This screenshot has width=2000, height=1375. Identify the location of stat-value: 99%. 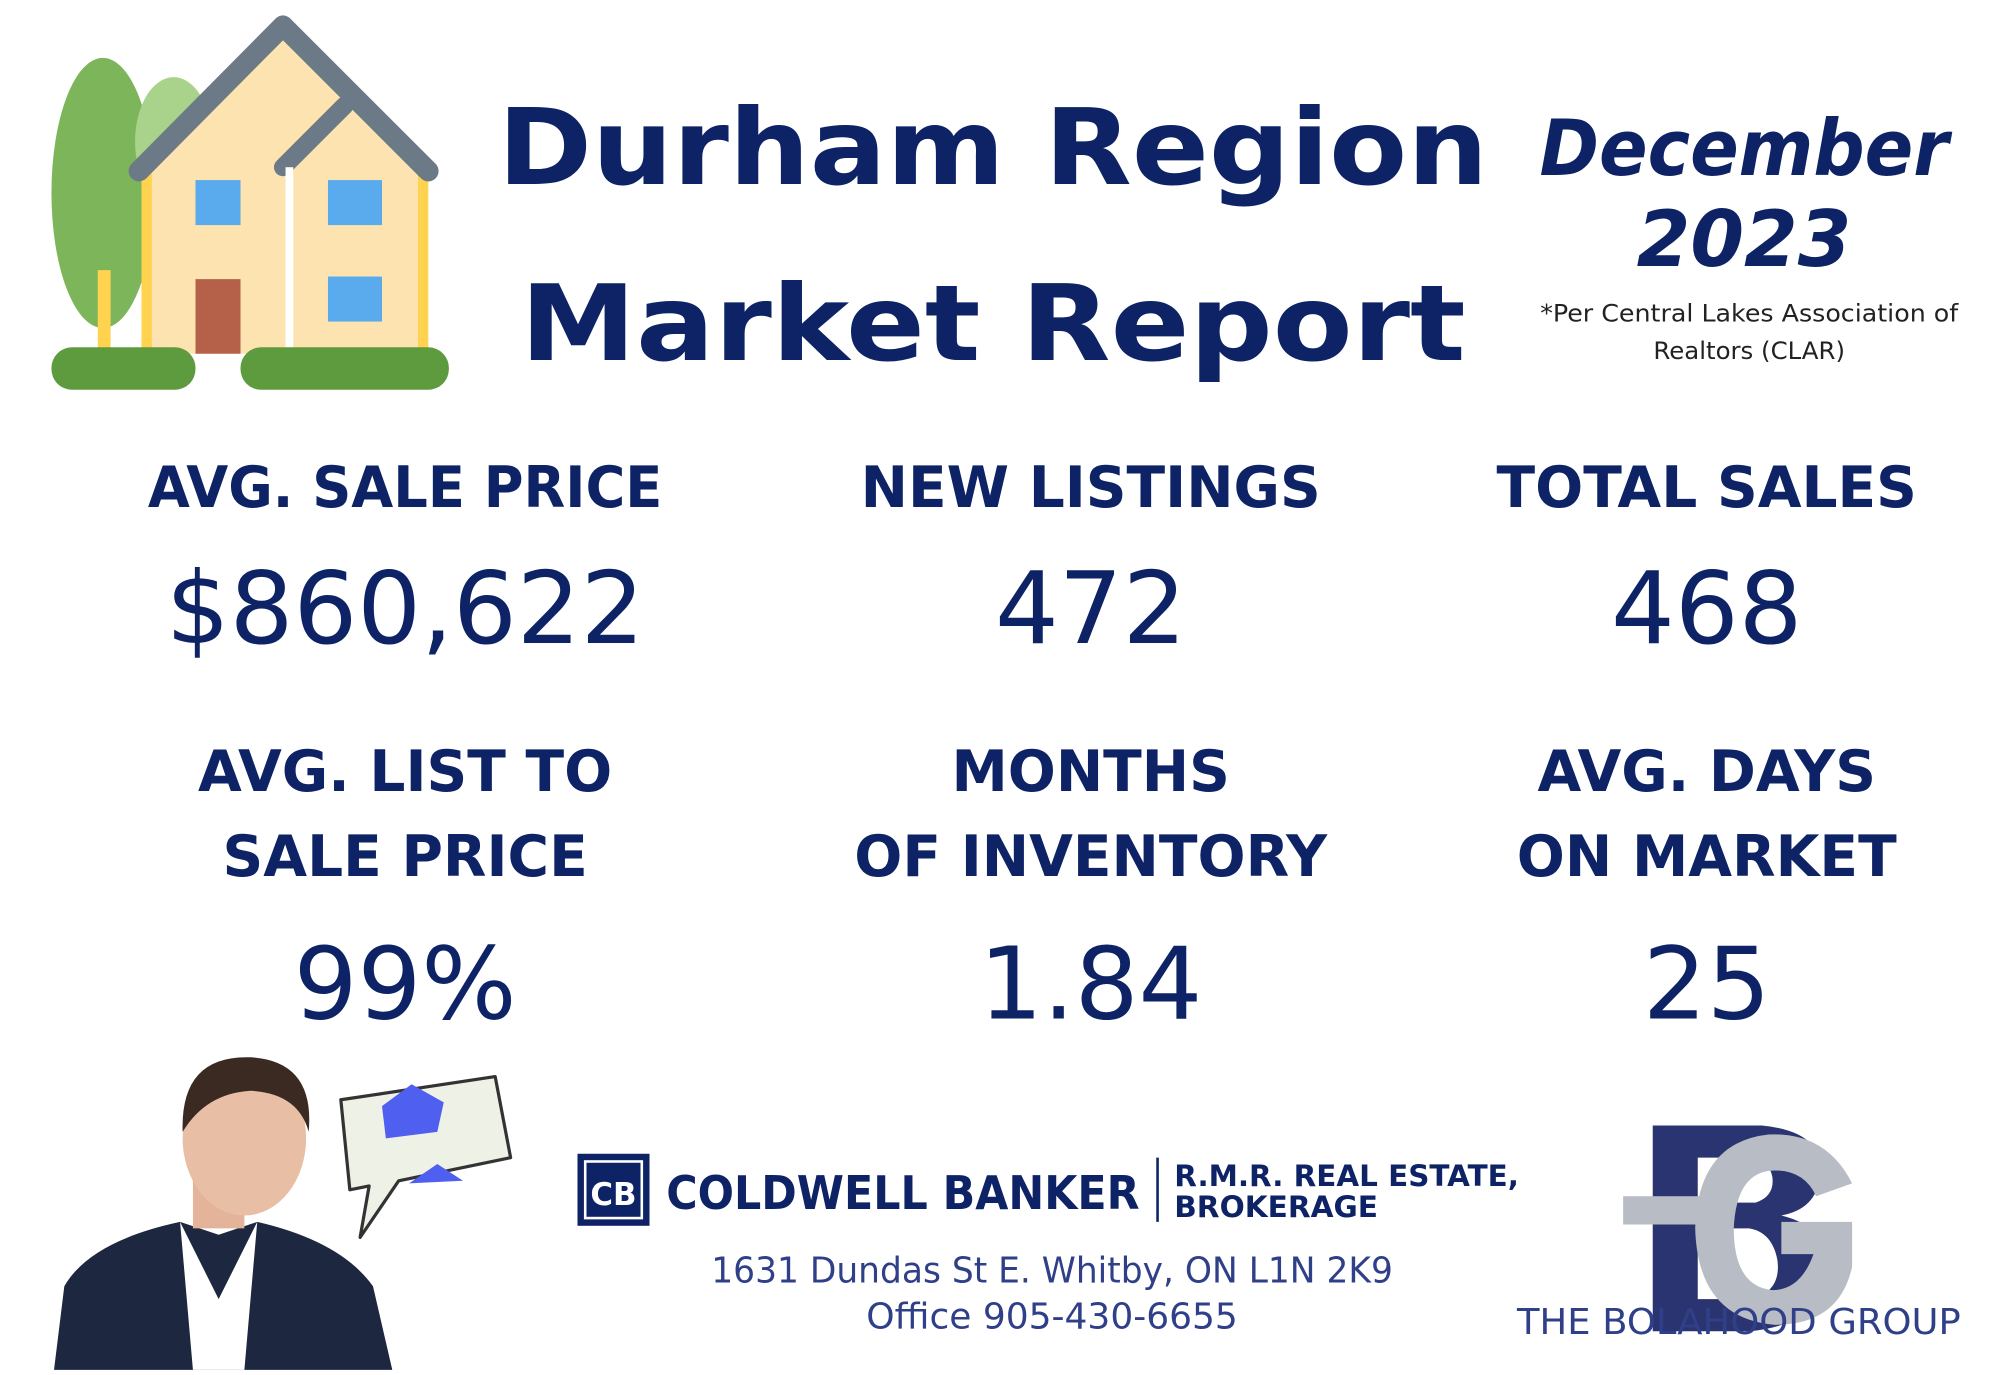
(405, 984).